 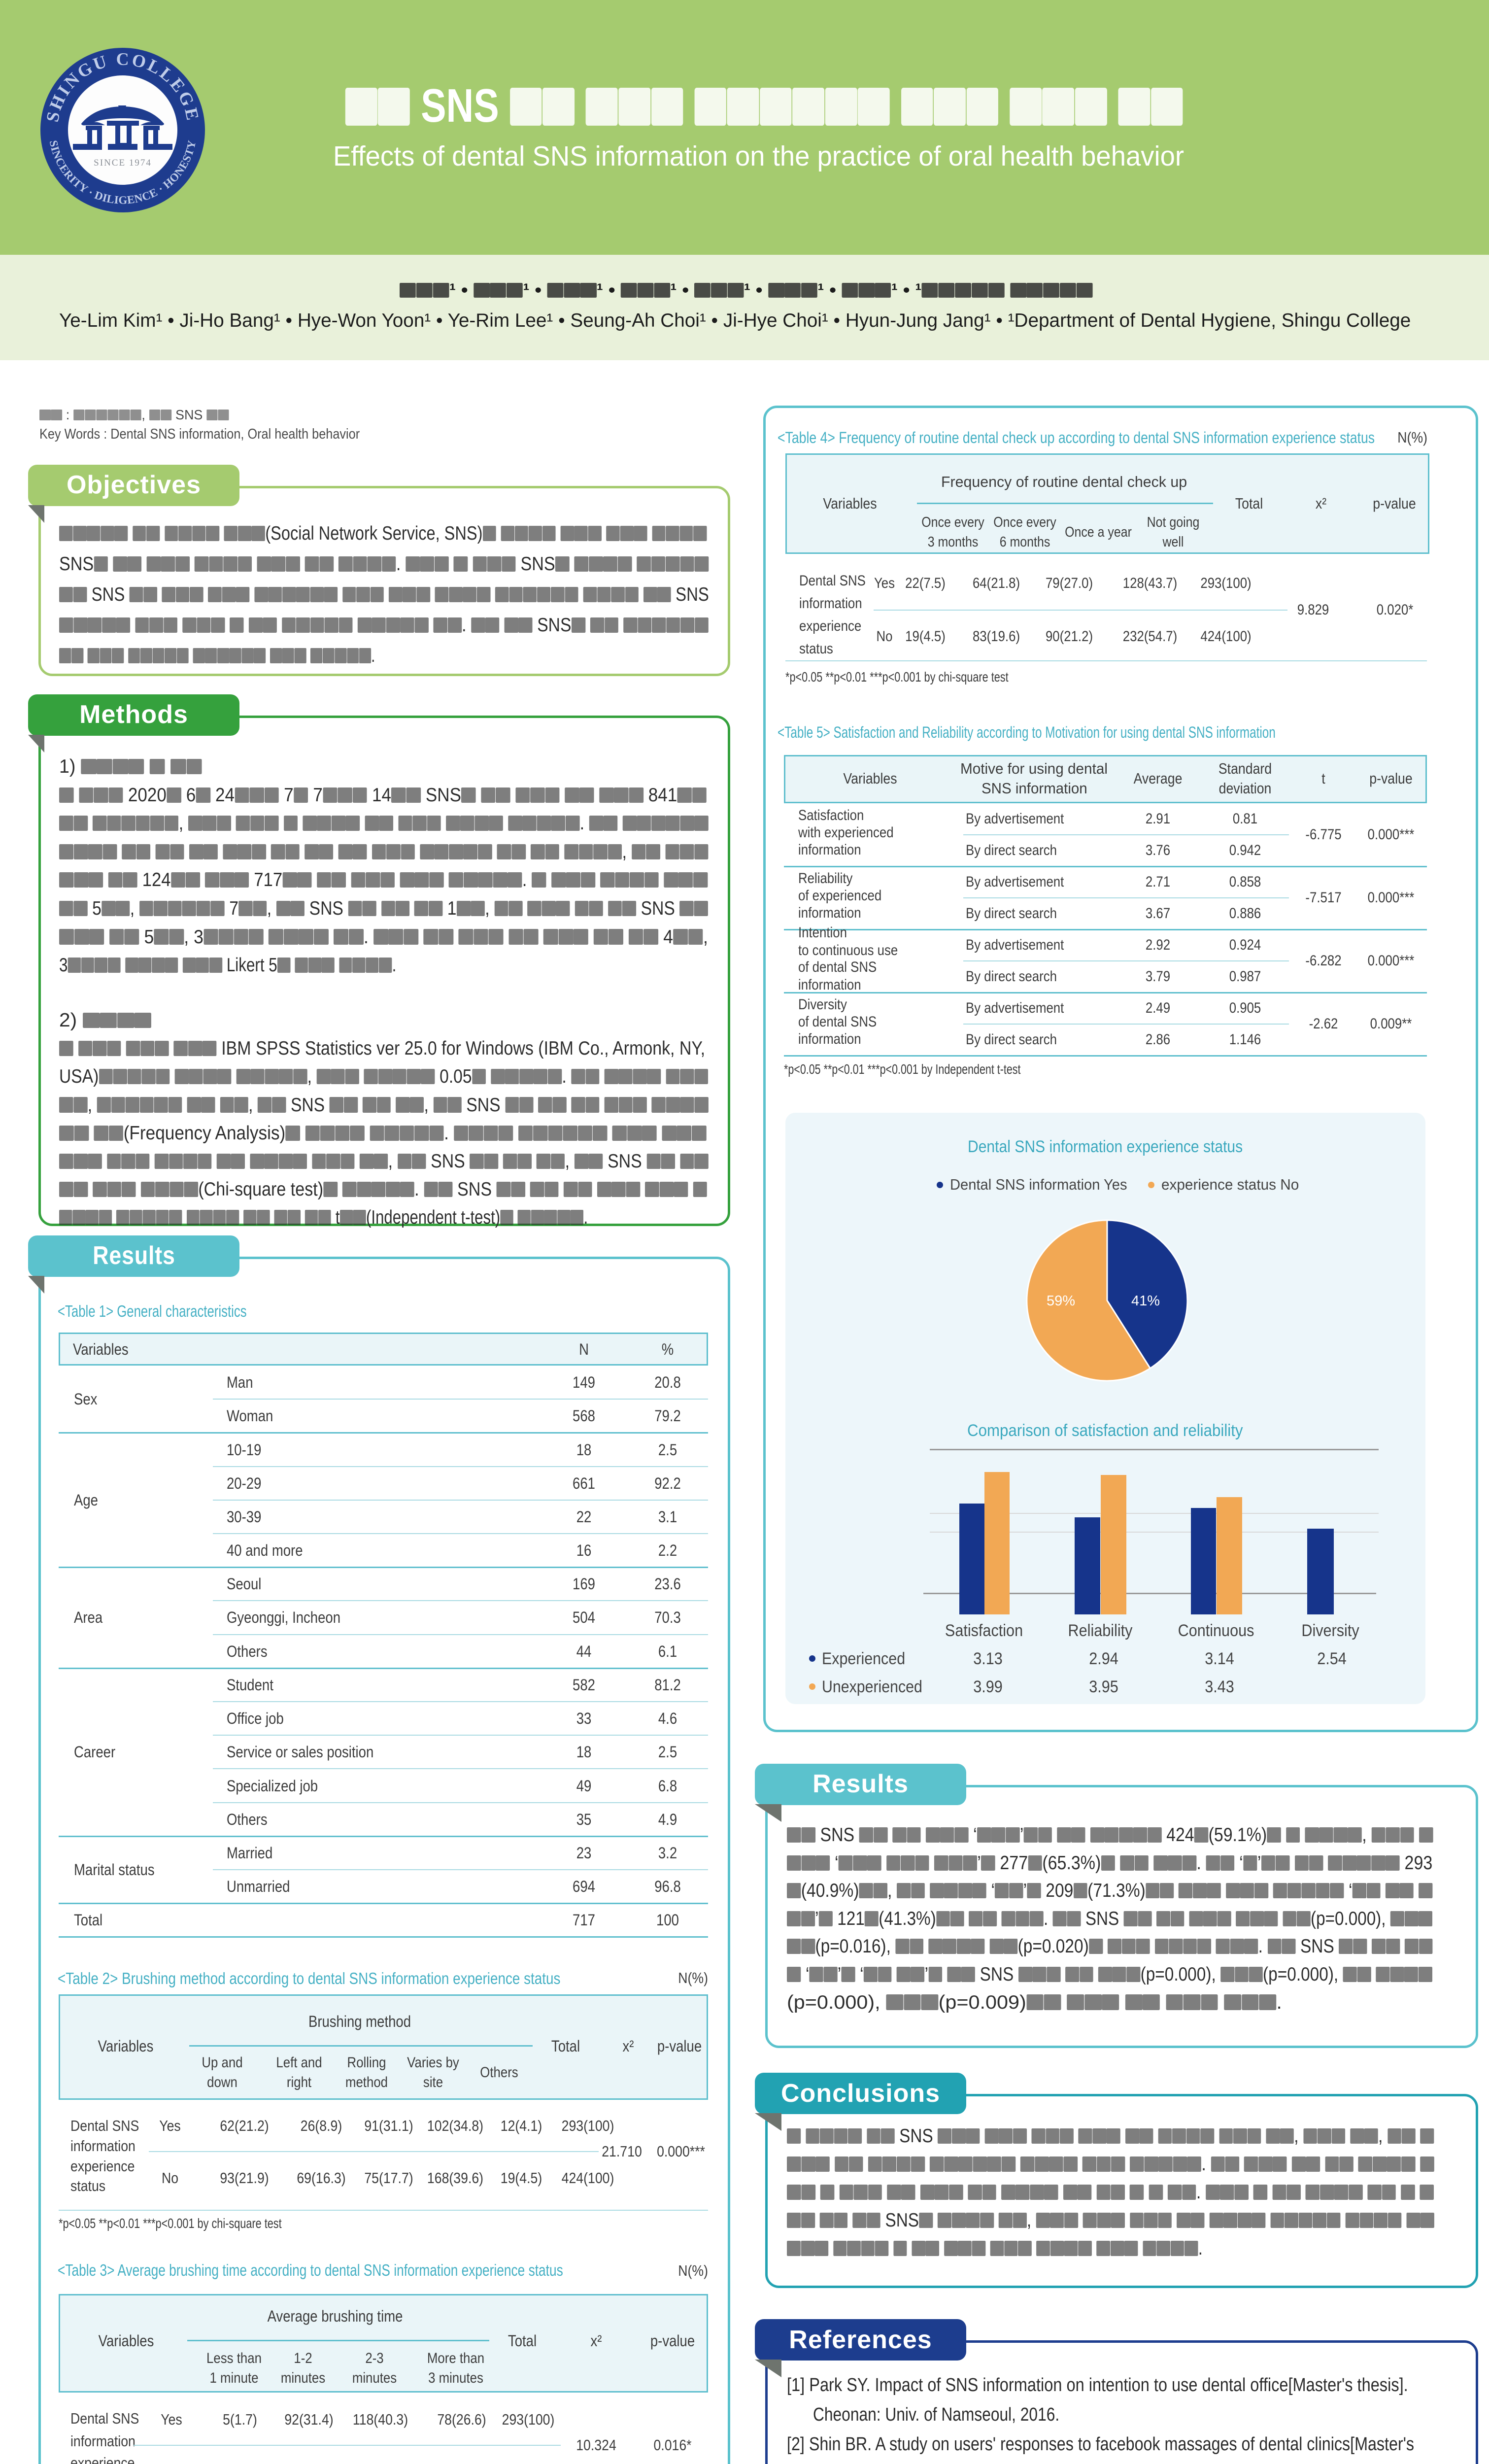 I want to click on svg-text: SINCE 1974, so click(x=123, y=163).